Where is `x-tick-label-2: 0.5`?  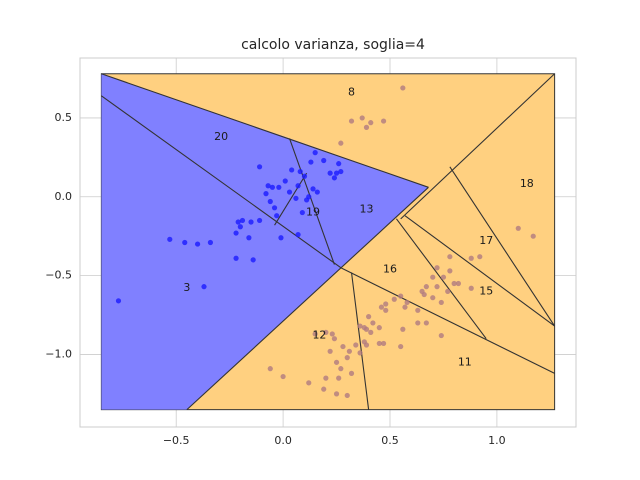 x-tick-label-2: 0.5 is located at coordinates (390, 440).